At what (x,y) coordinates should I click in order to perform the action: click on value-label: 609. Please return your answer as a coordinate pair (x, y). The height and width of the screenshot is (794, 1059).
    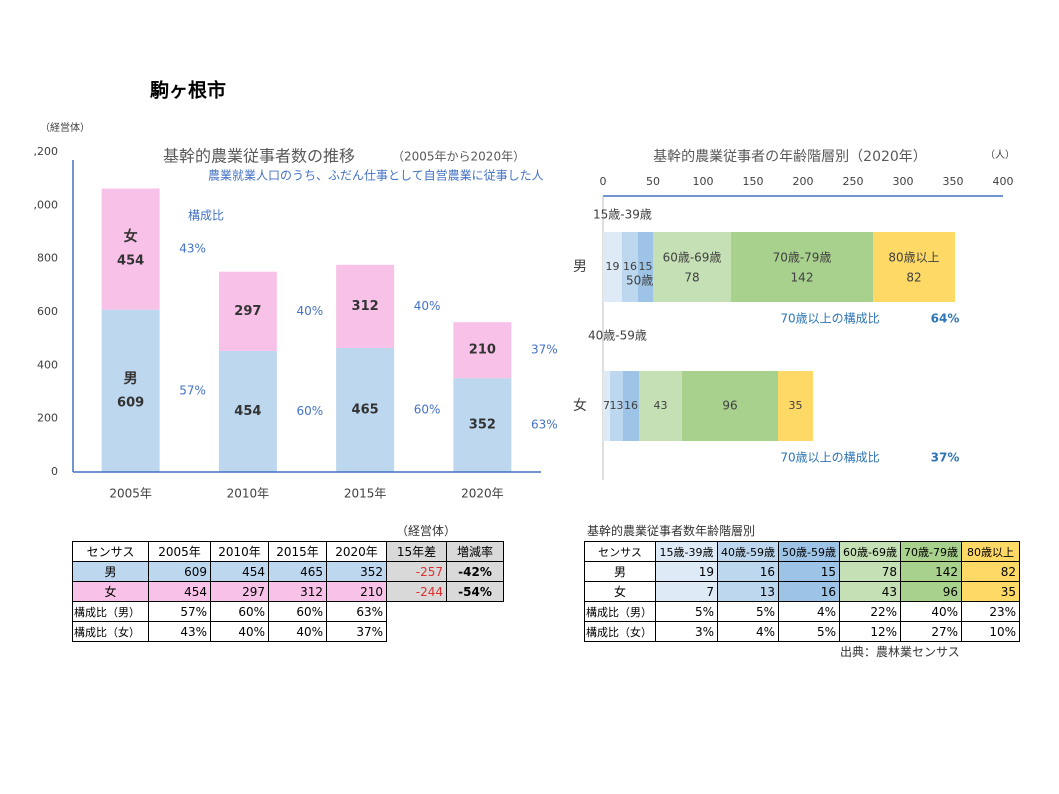
    Looking at the image, I should click on (130, 402).